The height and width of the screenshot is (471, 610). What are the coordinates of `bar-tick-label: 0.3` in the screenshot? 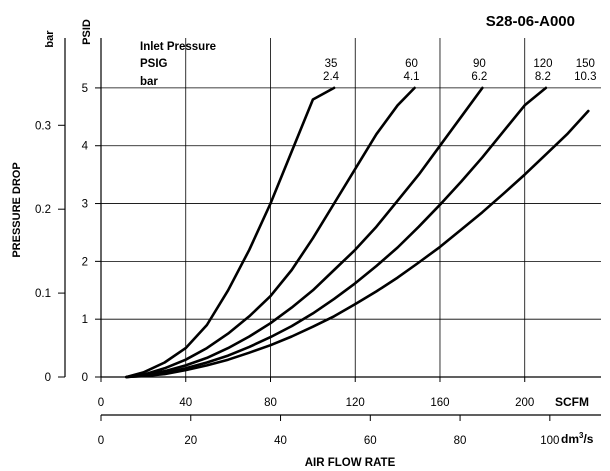 It's located at (43, 126).